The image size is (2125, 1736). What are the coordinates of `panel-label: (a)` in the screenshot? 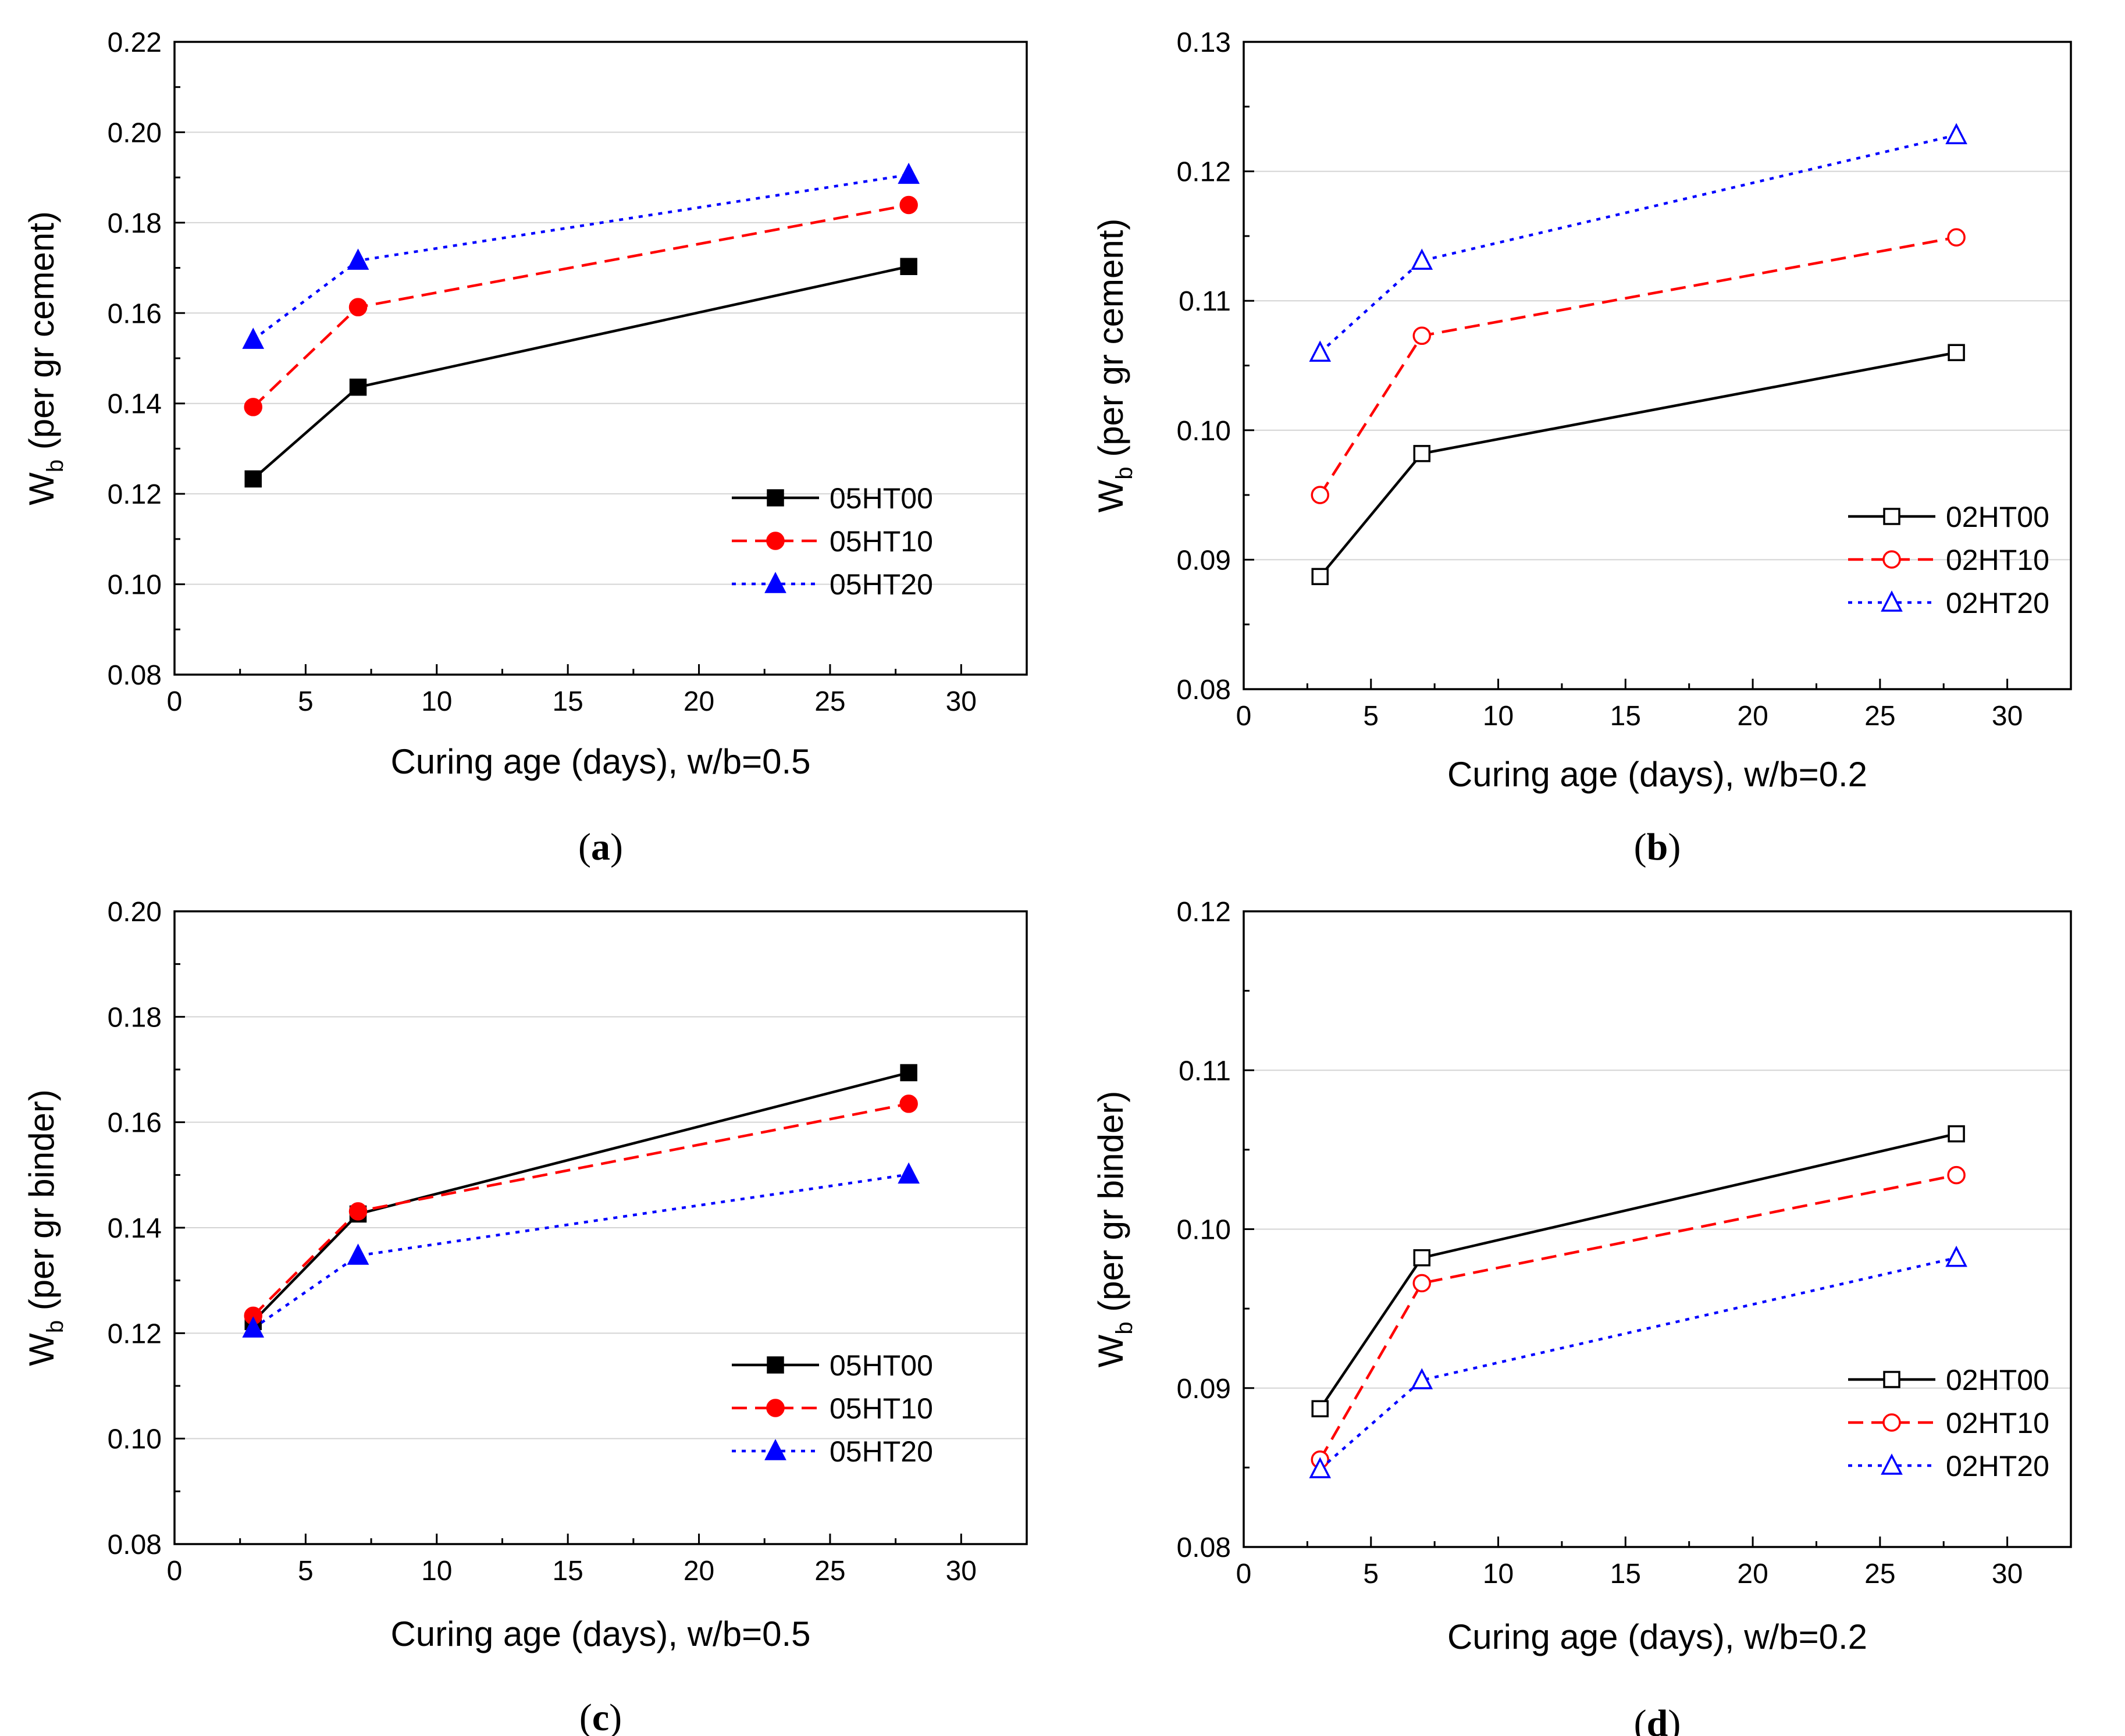 It's located at (600, 847).